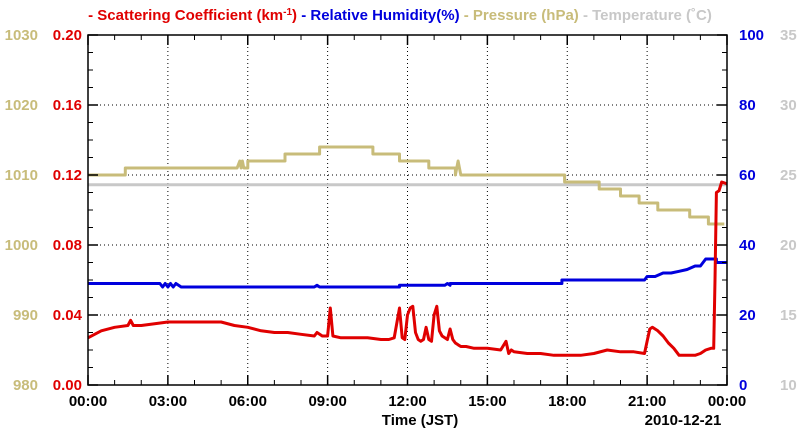 This screenshot has width=800, height=434. I want to click on y-tick-label-humidity: 100, so click(751, 35).